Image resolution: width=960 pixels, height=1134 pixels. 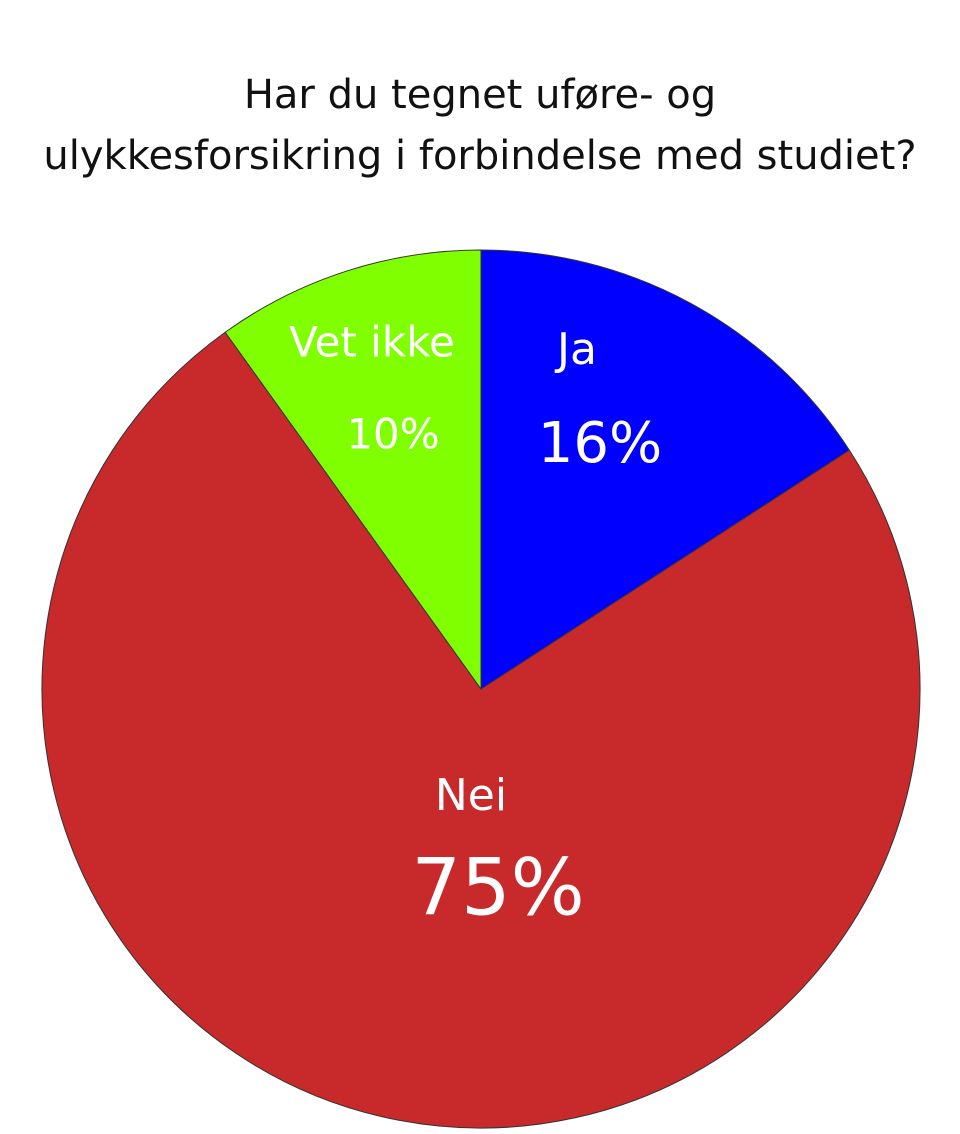 What do you see at coordinates (600, 443) in the screenshot?
I see `value-label: 16%` at bounding box center [600, 443].